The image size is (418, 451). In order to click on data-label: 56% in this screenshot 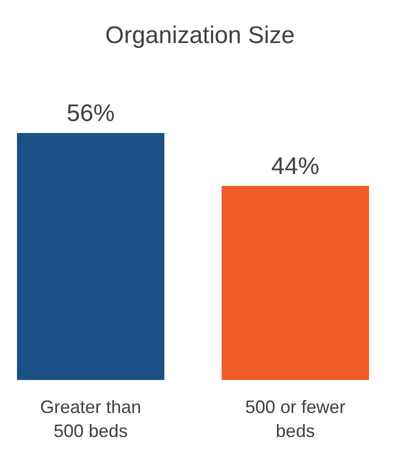, I will do `click(90, 113)`.